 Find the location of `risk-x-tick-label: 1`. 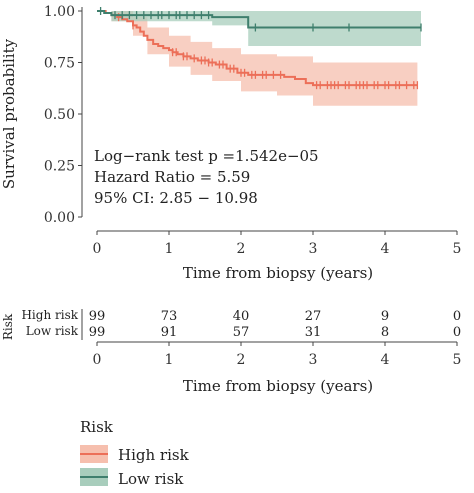

risk-x-tick-label: 1 is located at coordinates (169, 360).